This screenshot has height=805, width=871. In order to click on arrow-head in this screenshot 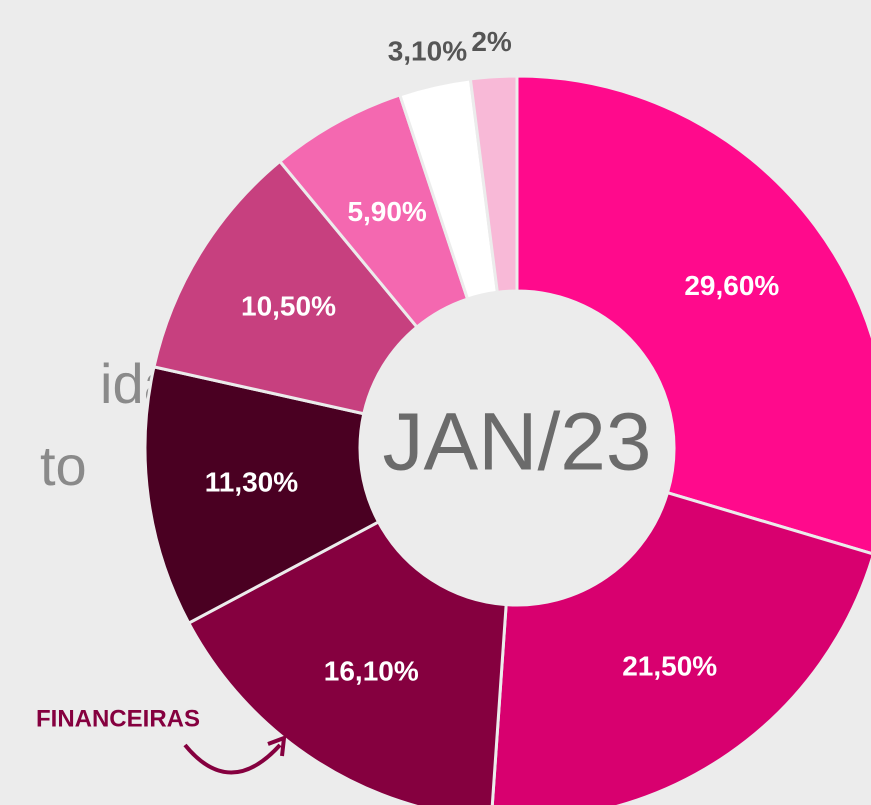, I will do `click(277, 745)`.